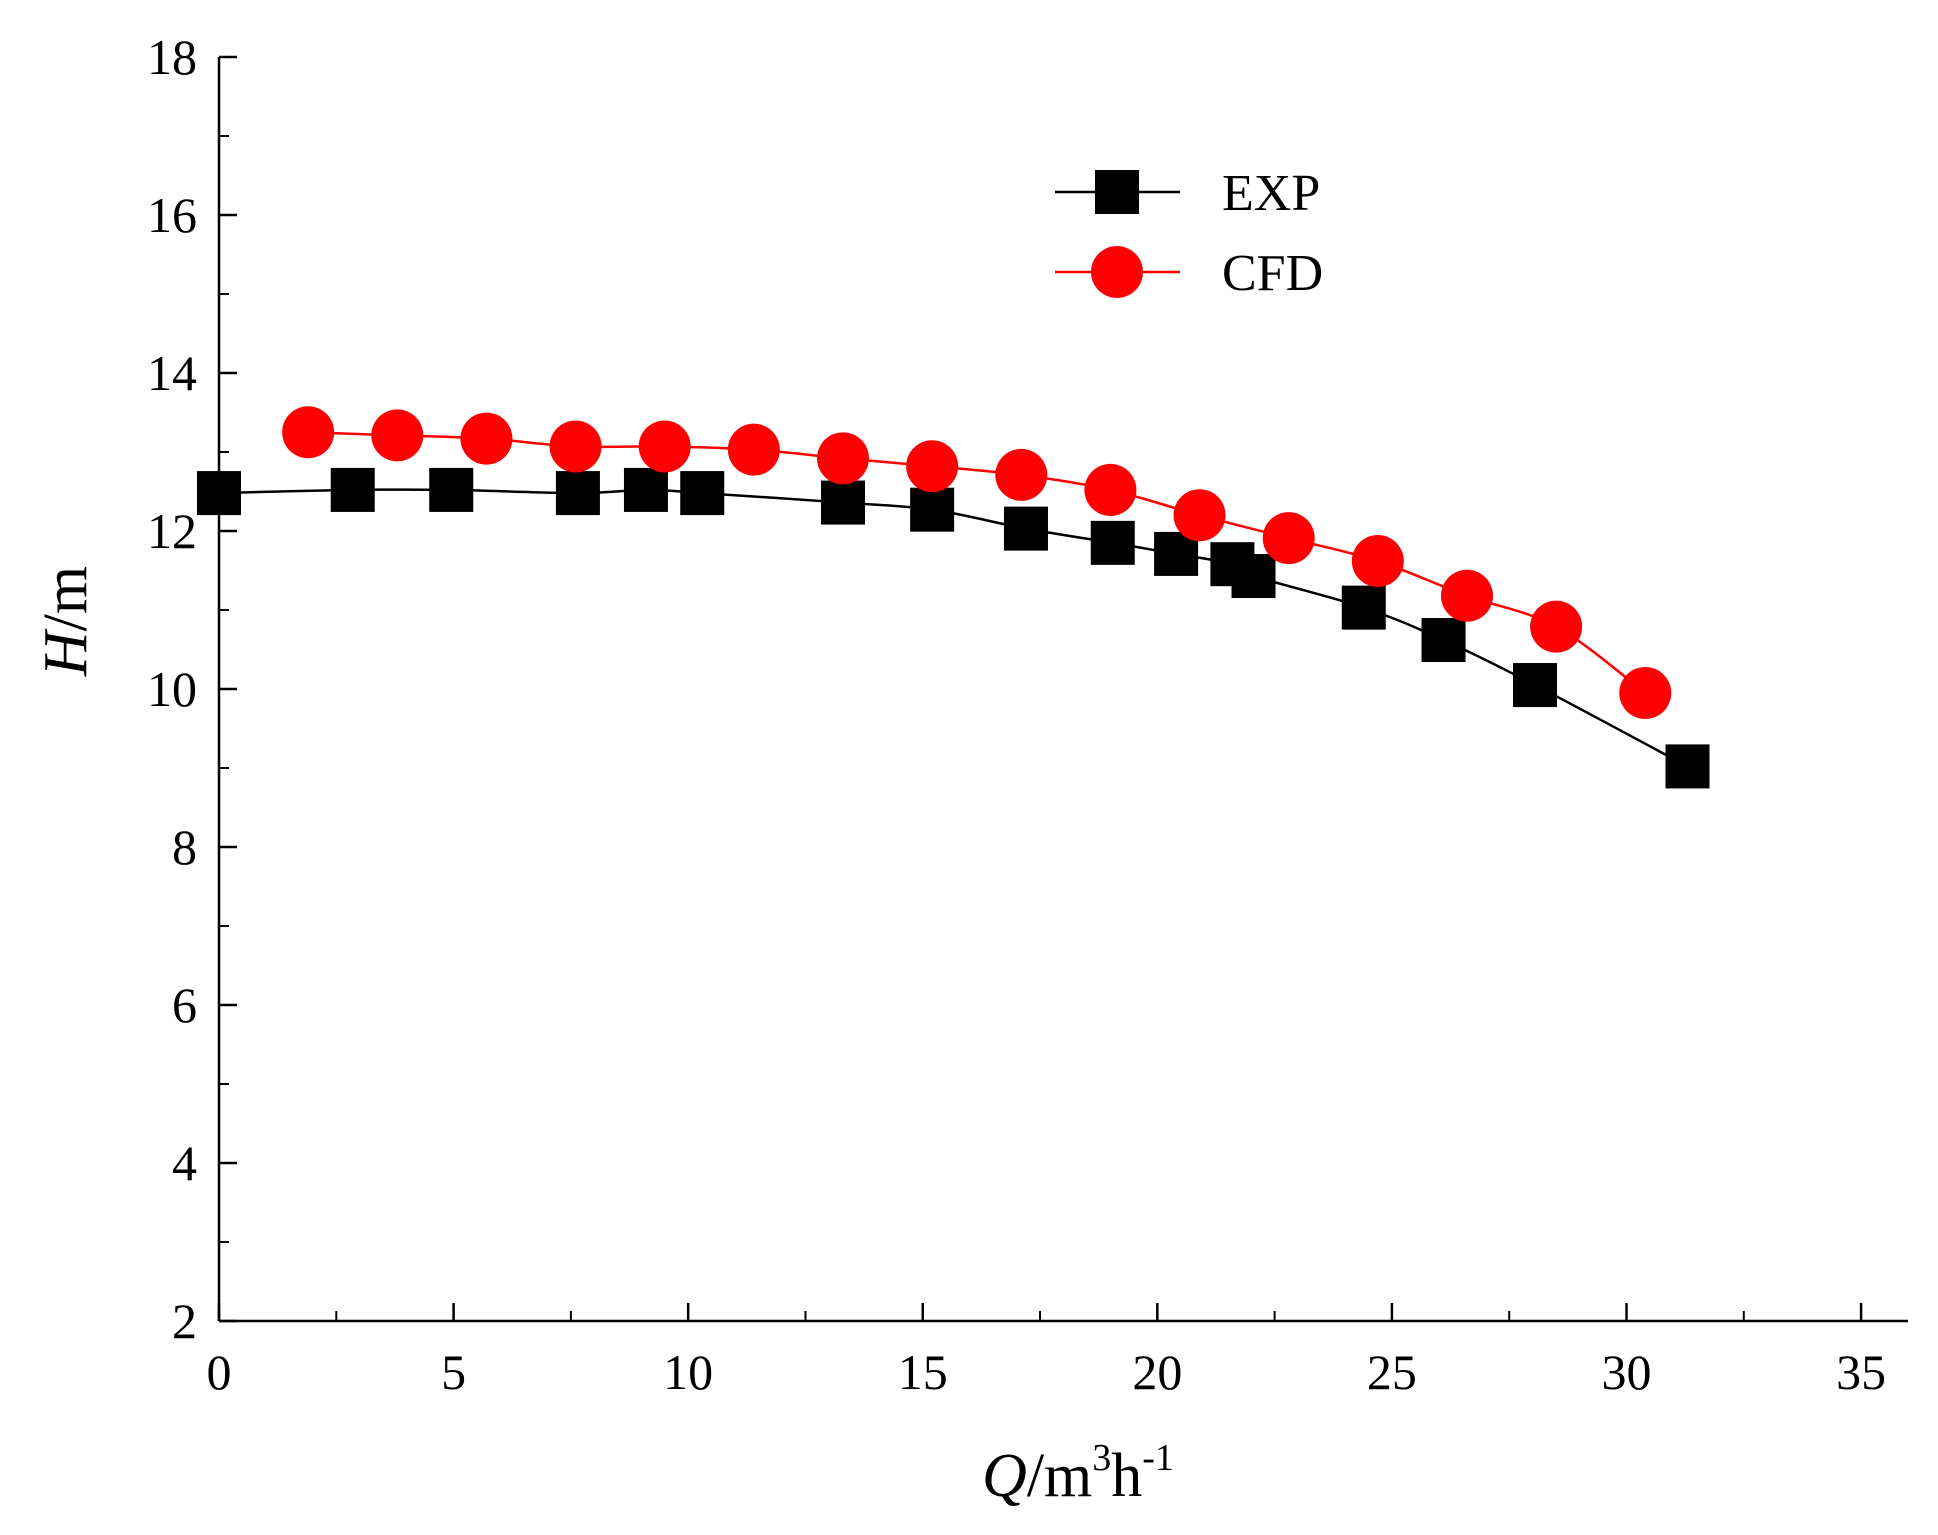 The width and height of the screenshot is (1938, 1535). Describe the element at coordinates (219, 1372) in the screenshot. I see `x-tick-label: 0` at that location.